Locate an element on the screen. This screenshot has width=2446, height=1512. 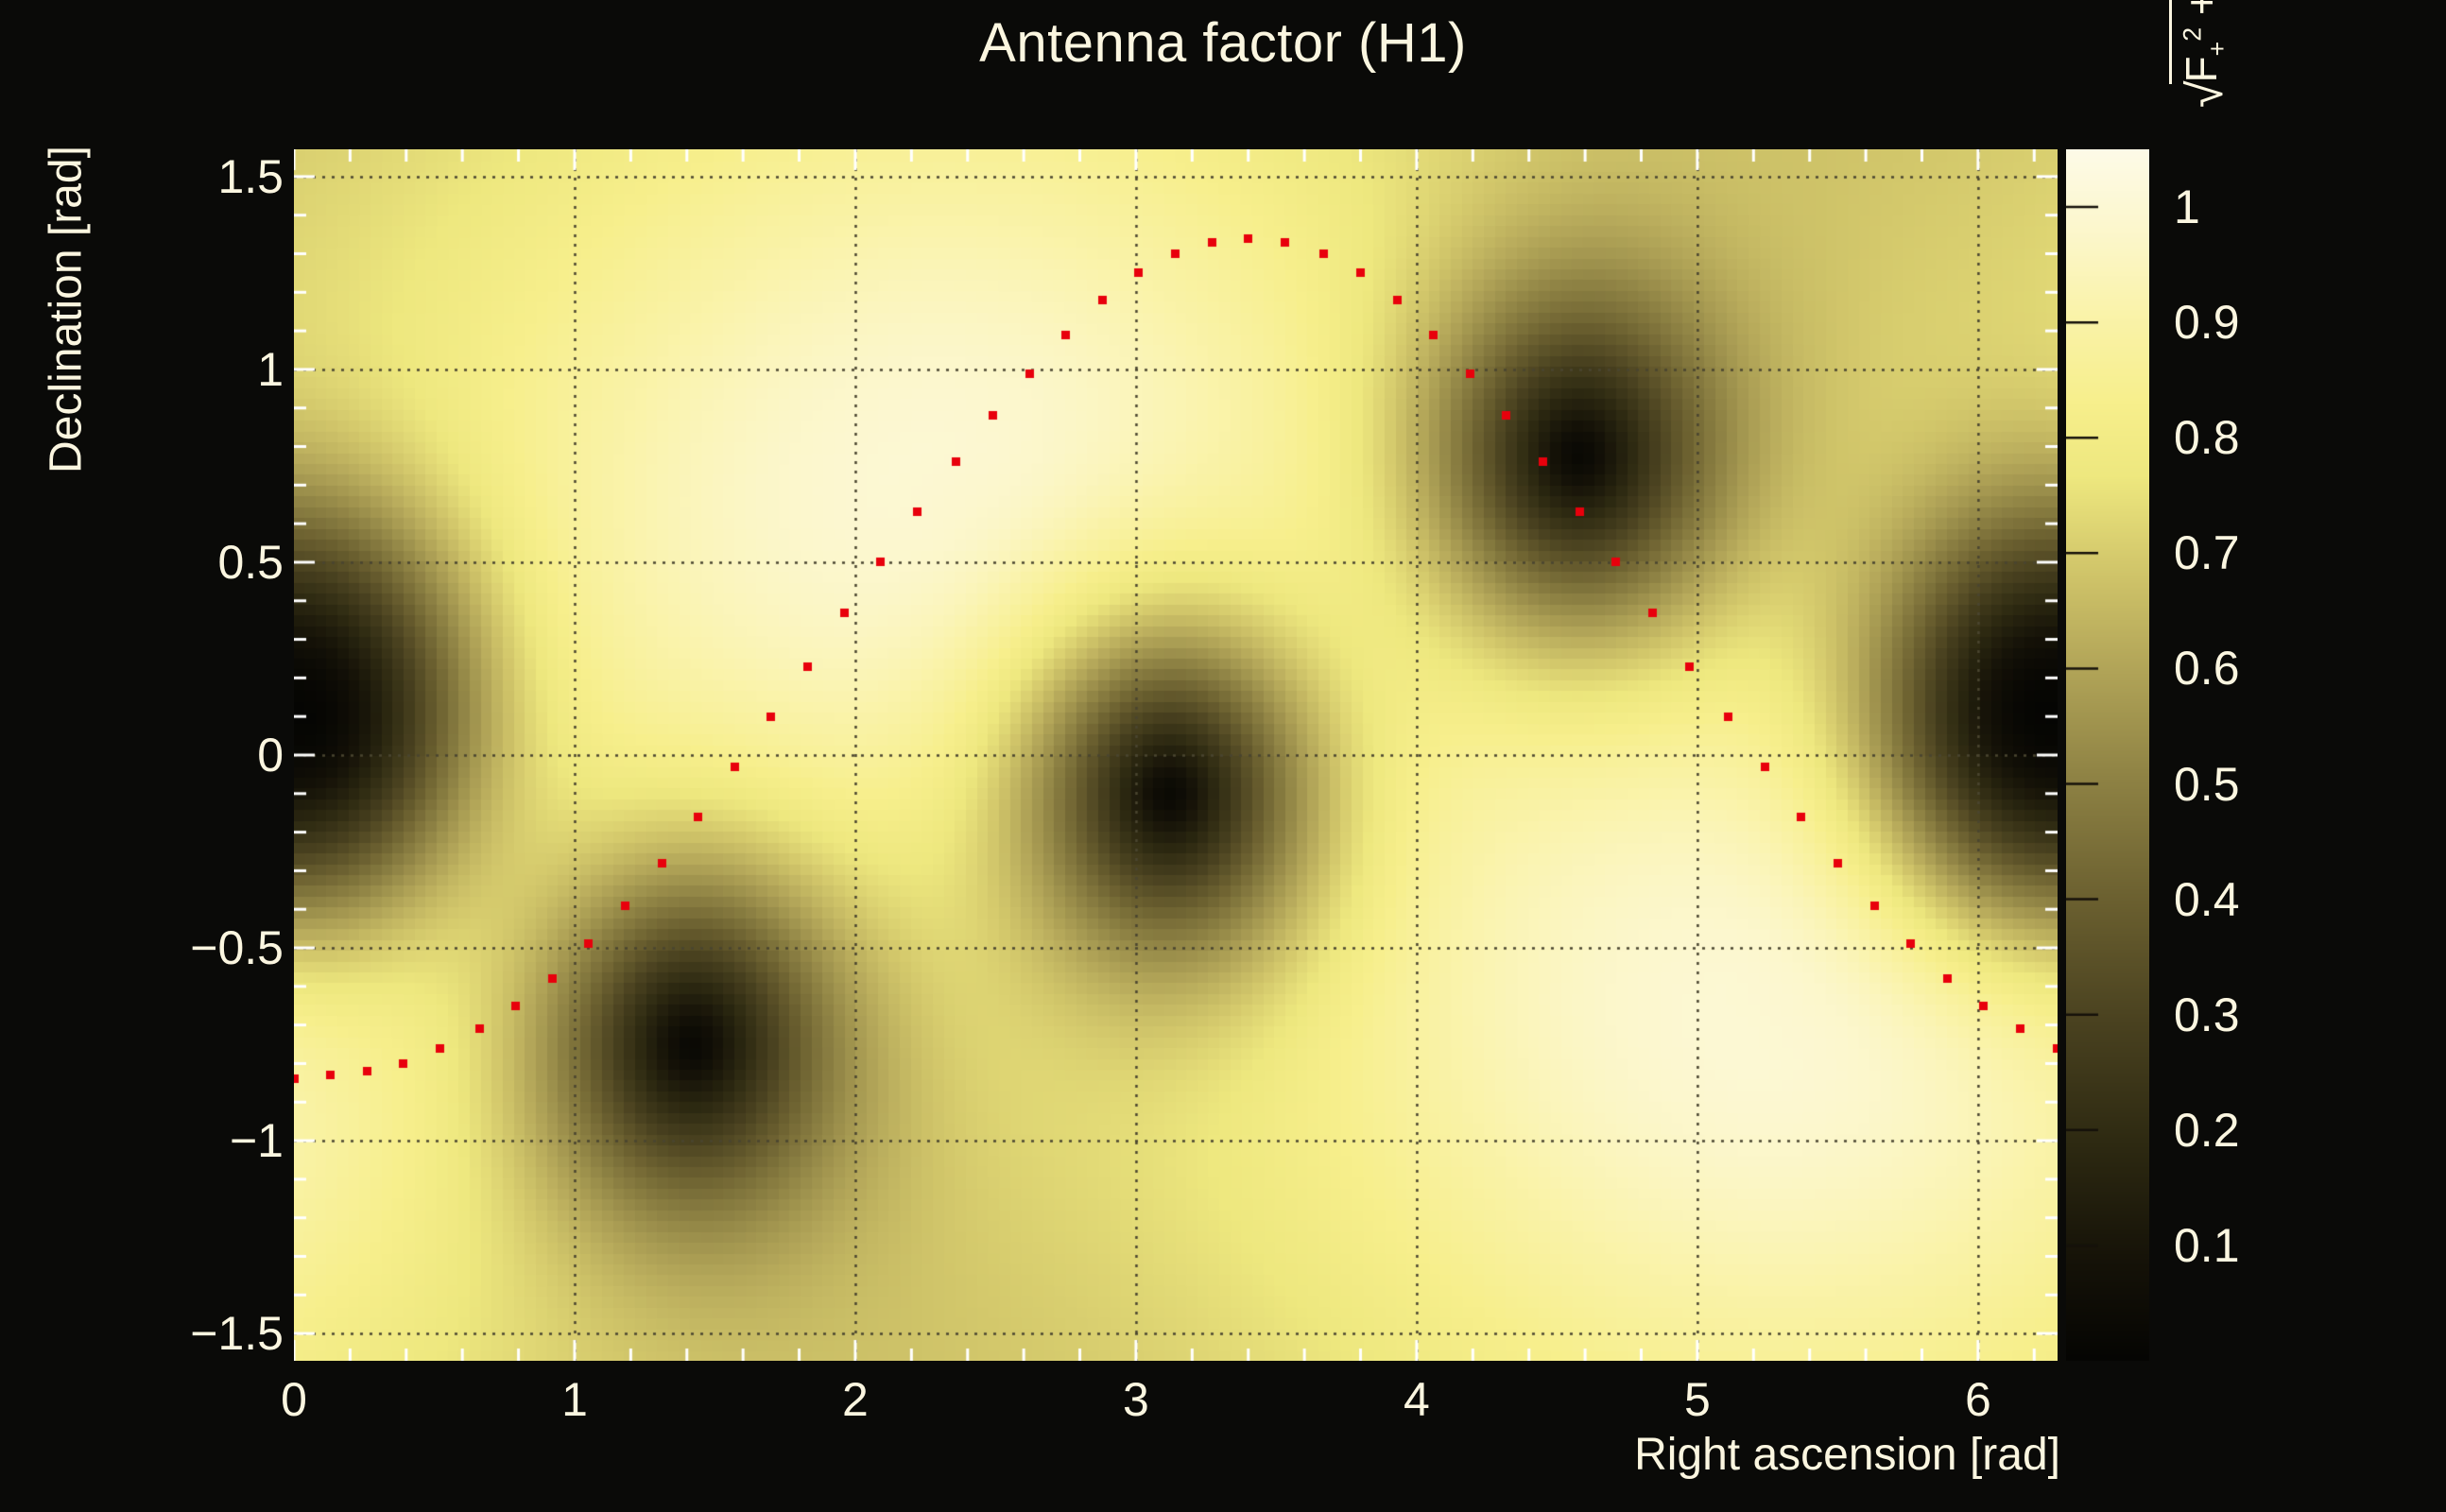
y-tick-label: −1.5 is located at coordinates (237, 1334).